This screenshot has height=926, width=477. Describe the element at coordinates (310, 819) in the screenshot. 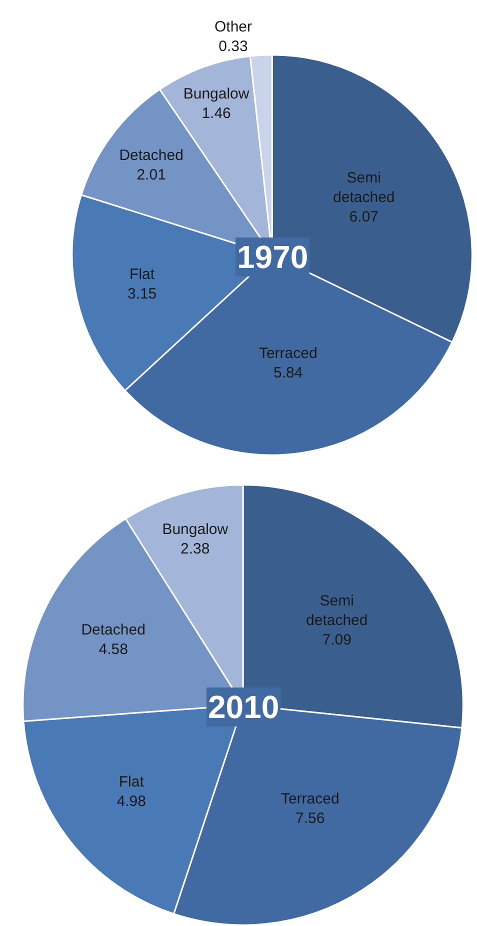

I see `data-label: 7.56` at that location.